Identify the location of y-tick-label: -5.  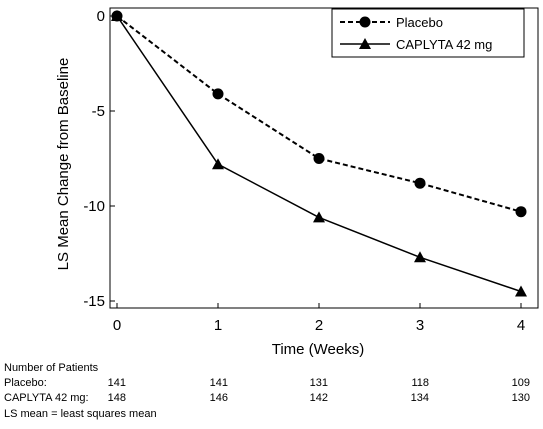
(98, 111).